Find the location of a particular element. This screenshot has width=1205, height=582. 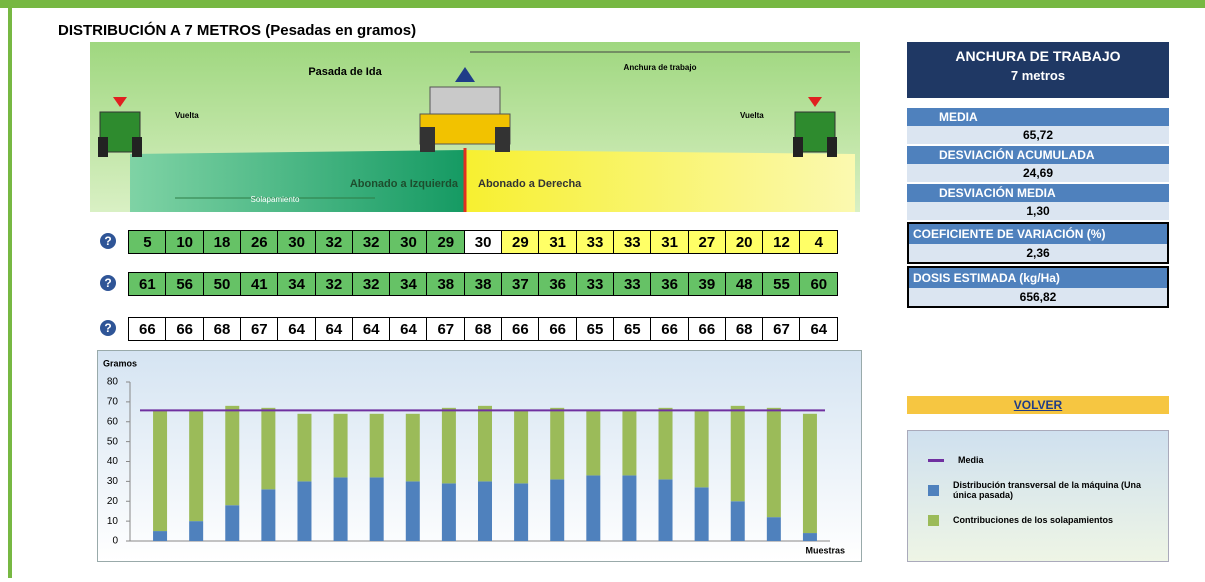

tractor-left is located at coordinates (120, 127).